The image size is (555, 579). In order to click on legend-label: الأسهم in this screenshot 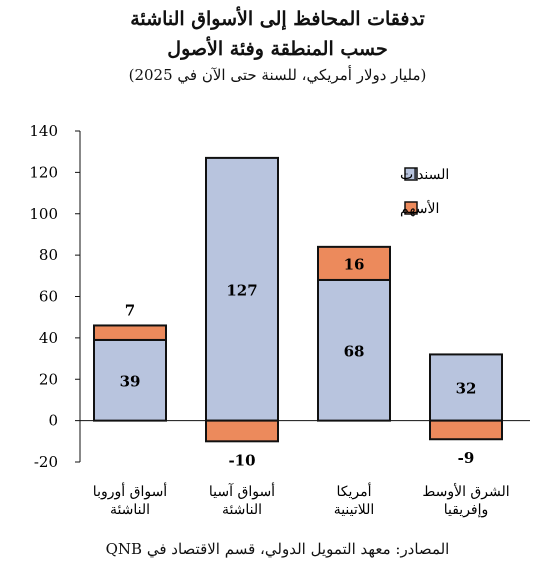, I will do `click(419, 208)`.